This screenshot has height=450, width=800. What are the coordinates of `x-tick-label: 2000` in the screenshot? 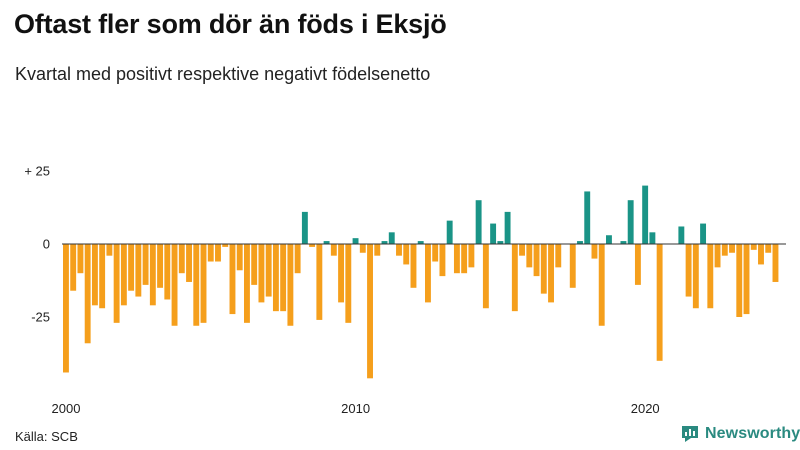 It's located at (66, 408).